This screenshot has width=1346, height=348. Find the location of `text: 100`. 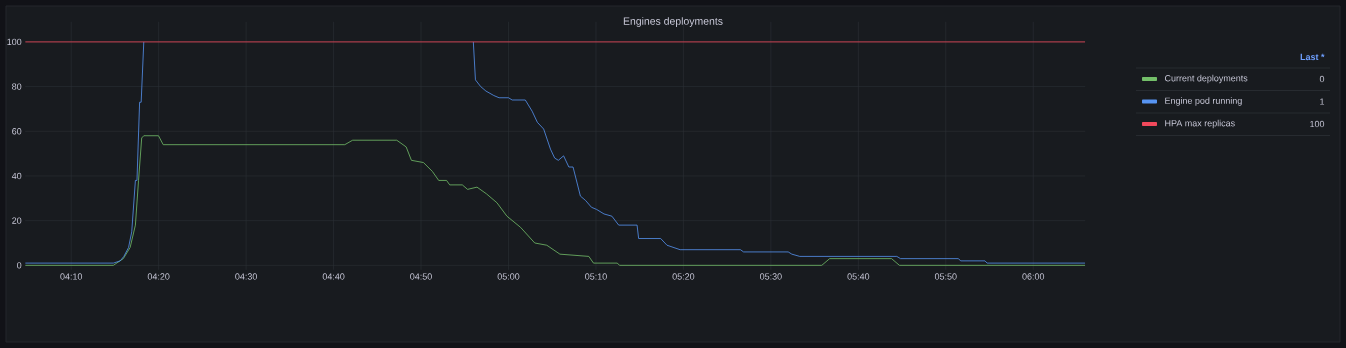

text: 100 is located at coordinates (1317, 124).